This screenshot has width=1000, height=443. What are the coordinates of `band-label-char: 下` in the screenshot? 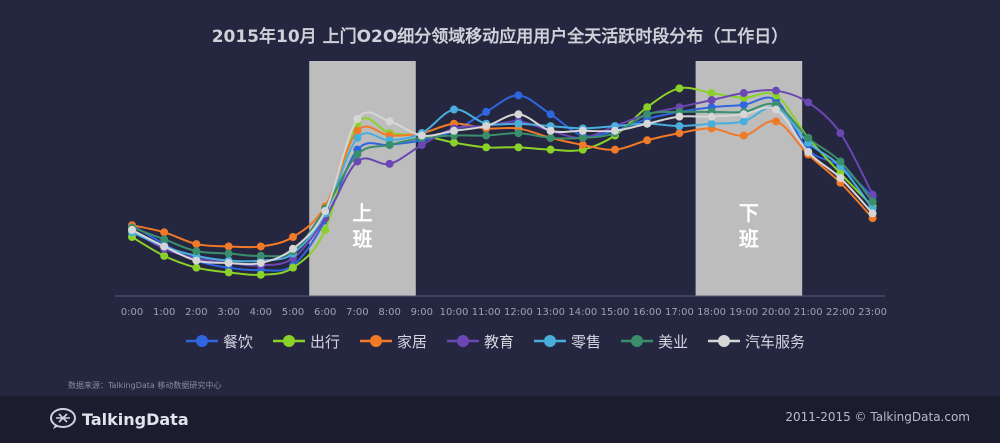 It's located at (749, 213).